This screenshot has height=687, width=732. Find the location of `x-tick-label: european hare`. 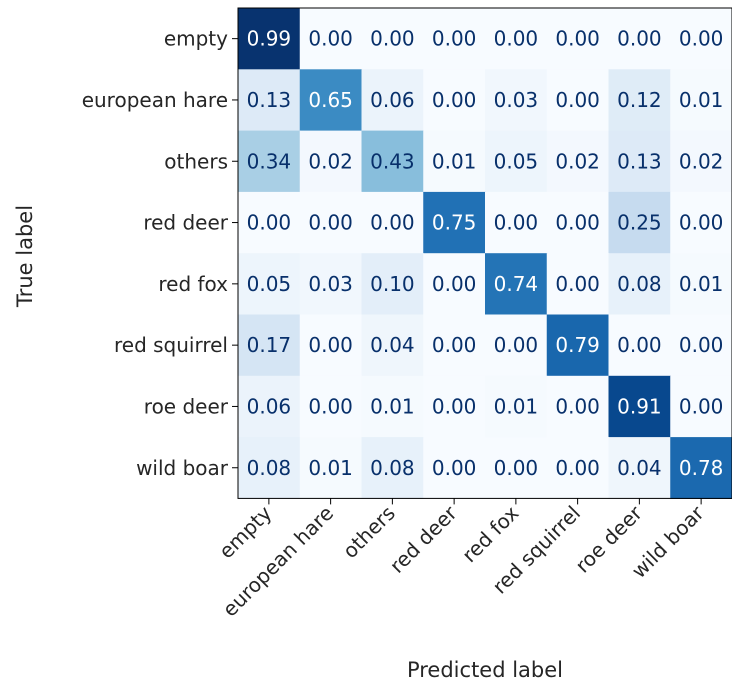

x-tick-label: european hare is located at coordinates (278, 561).